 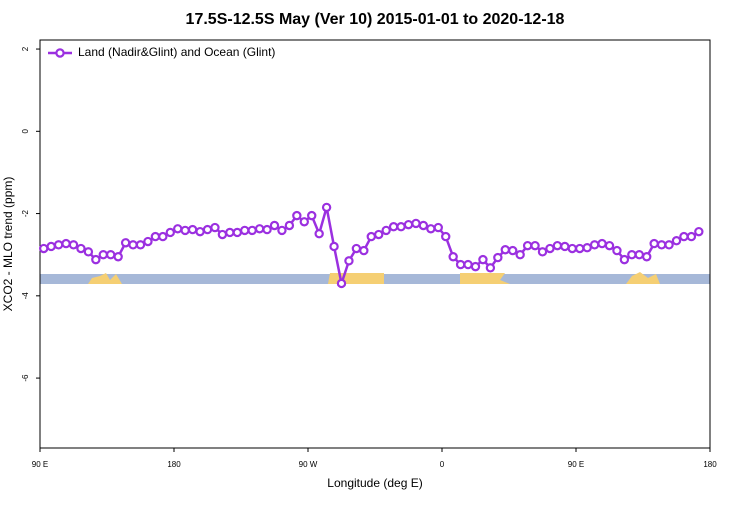 I want to click on y-axis-label: XCO2 - MLO trend (ppm), so click(x=8, y=244).